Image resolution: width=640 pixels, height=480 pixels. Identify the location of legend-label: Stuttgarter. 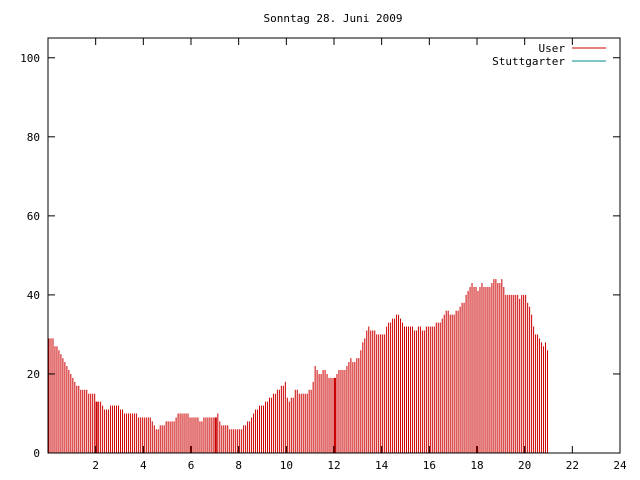
(528, 61).